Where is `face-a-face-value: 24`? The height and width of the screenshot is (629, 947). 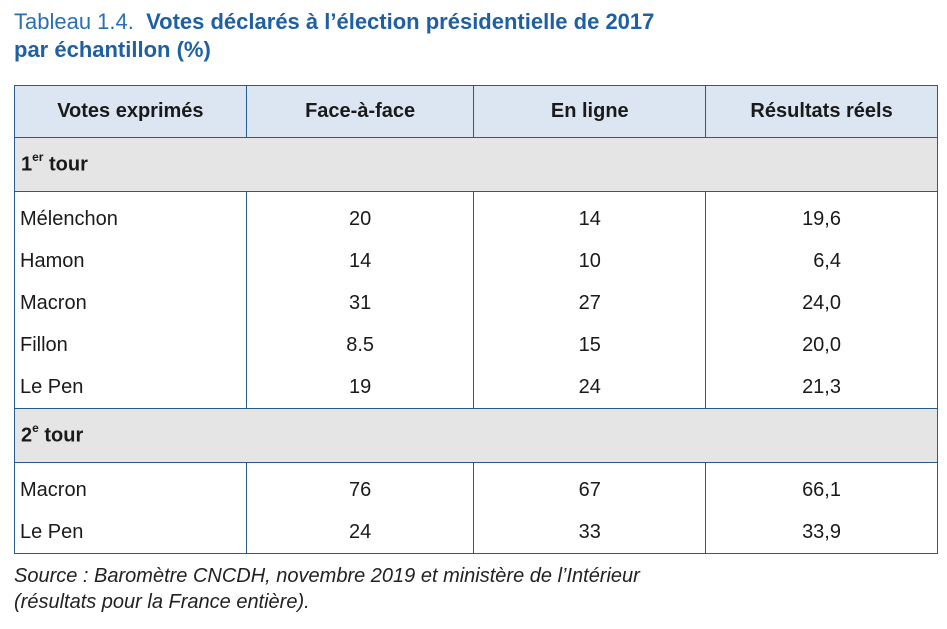 face-a-face-value: 24 is located at coordinates (360, 532).